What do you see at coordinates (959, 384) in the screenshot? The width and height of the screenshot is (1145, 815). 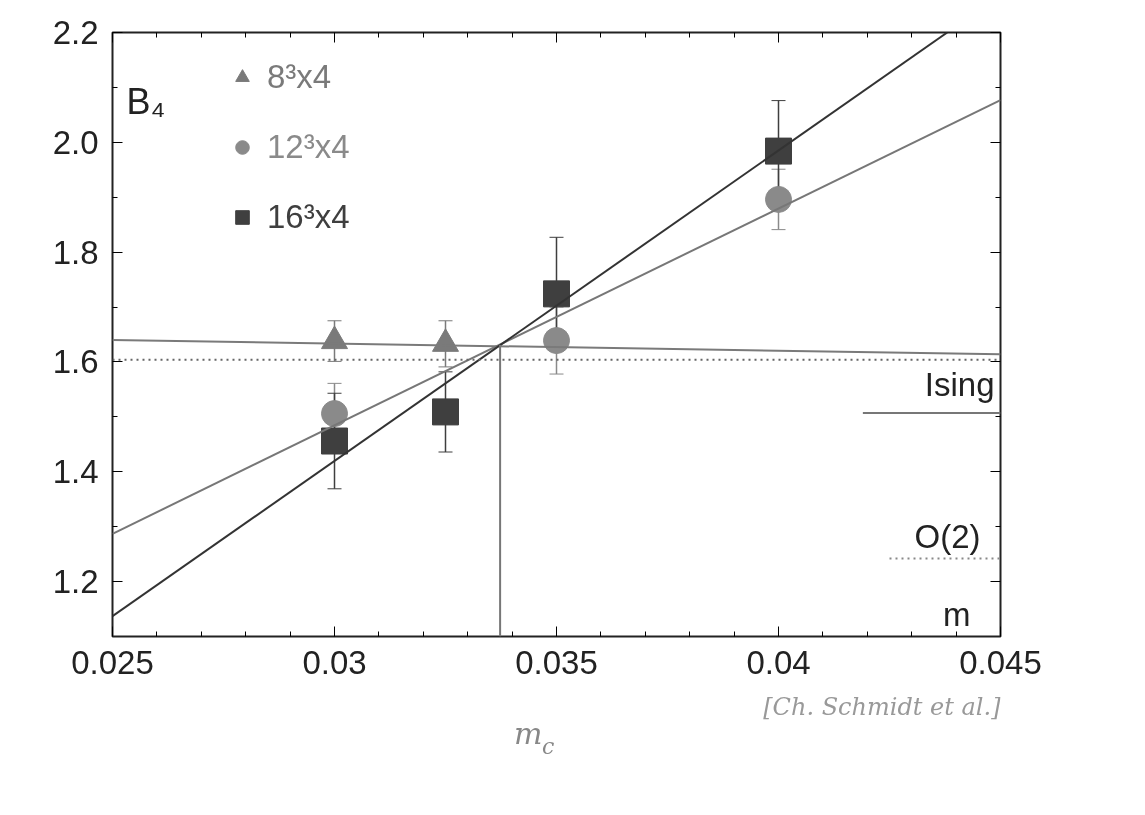 I see `ref-line-label: Ising` at bounding box center [959, 384].